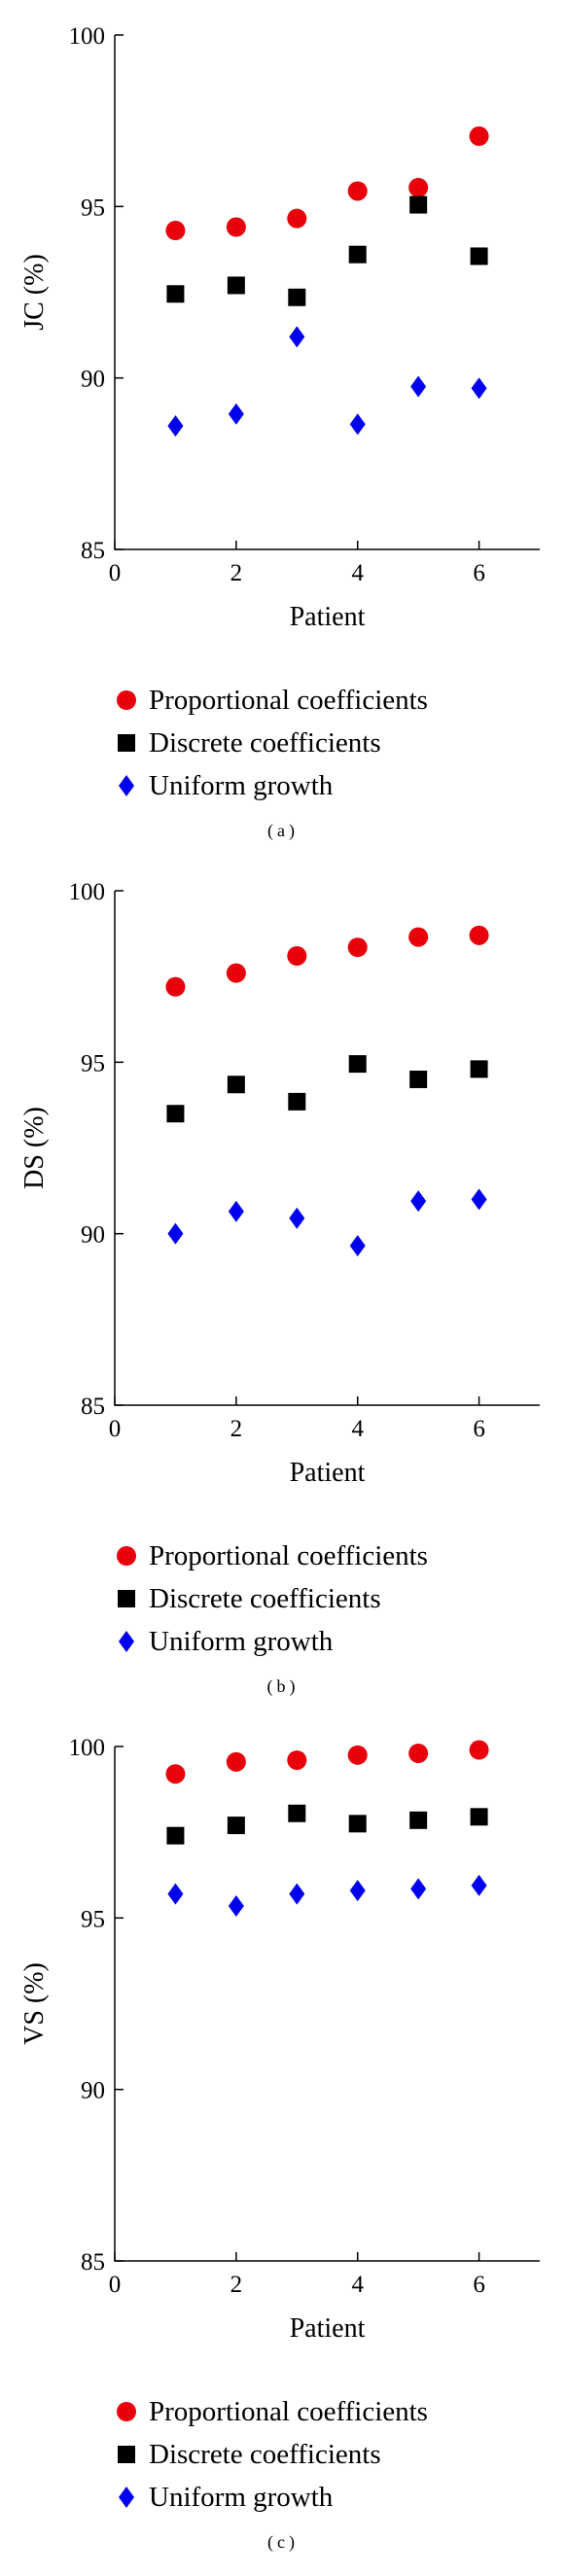 This screenshot has height=2576, width=567. Describe the element at coordinates (93, 1407) in the screenshot. I see `chart-b-y-tick-label: 85` at that location.